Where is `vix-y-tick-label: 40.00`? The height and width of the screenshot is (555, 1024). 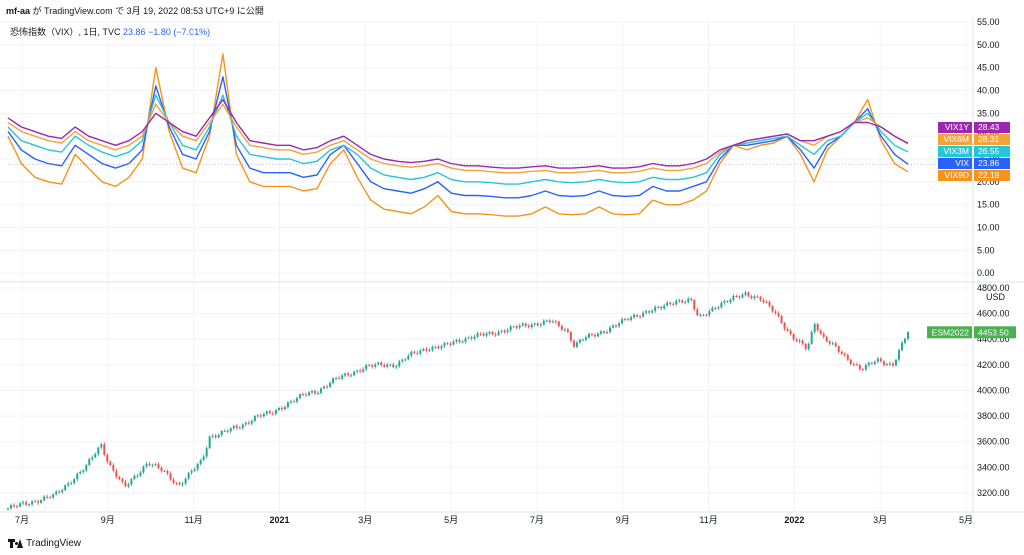 vix-y-tick-label: 40.00 is located at coordinates (988, 90).